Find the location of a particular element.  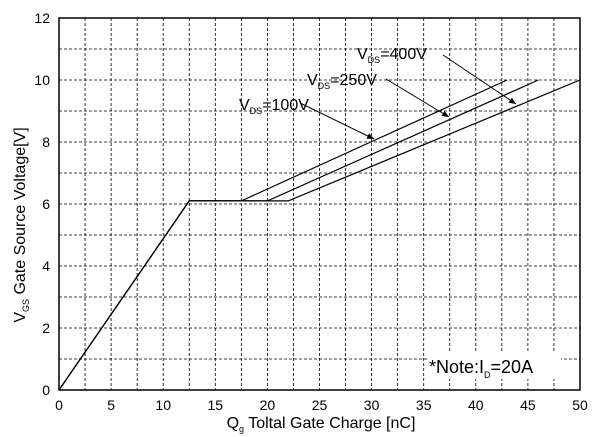

x-tick-label: 0 is located at coordinates (59, 405).